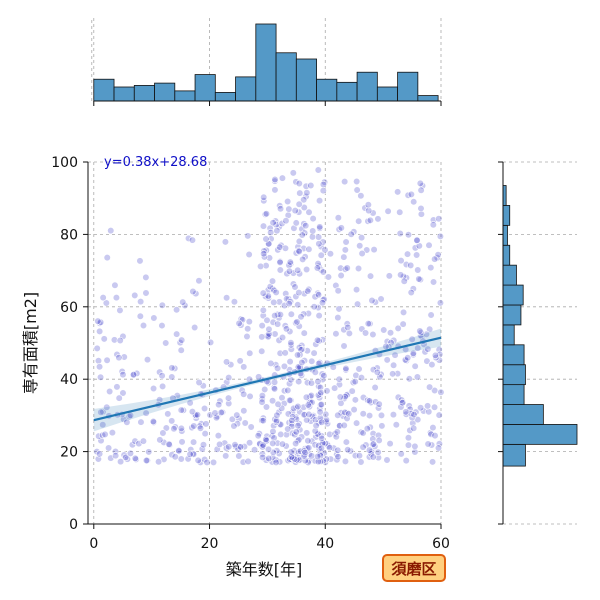 The height and width of the screenshot is (600, 600). What do you see at coordinates (69, 308) in the screenshot?
I see `y-tick-label: 60` at bounding box center [69, 308].